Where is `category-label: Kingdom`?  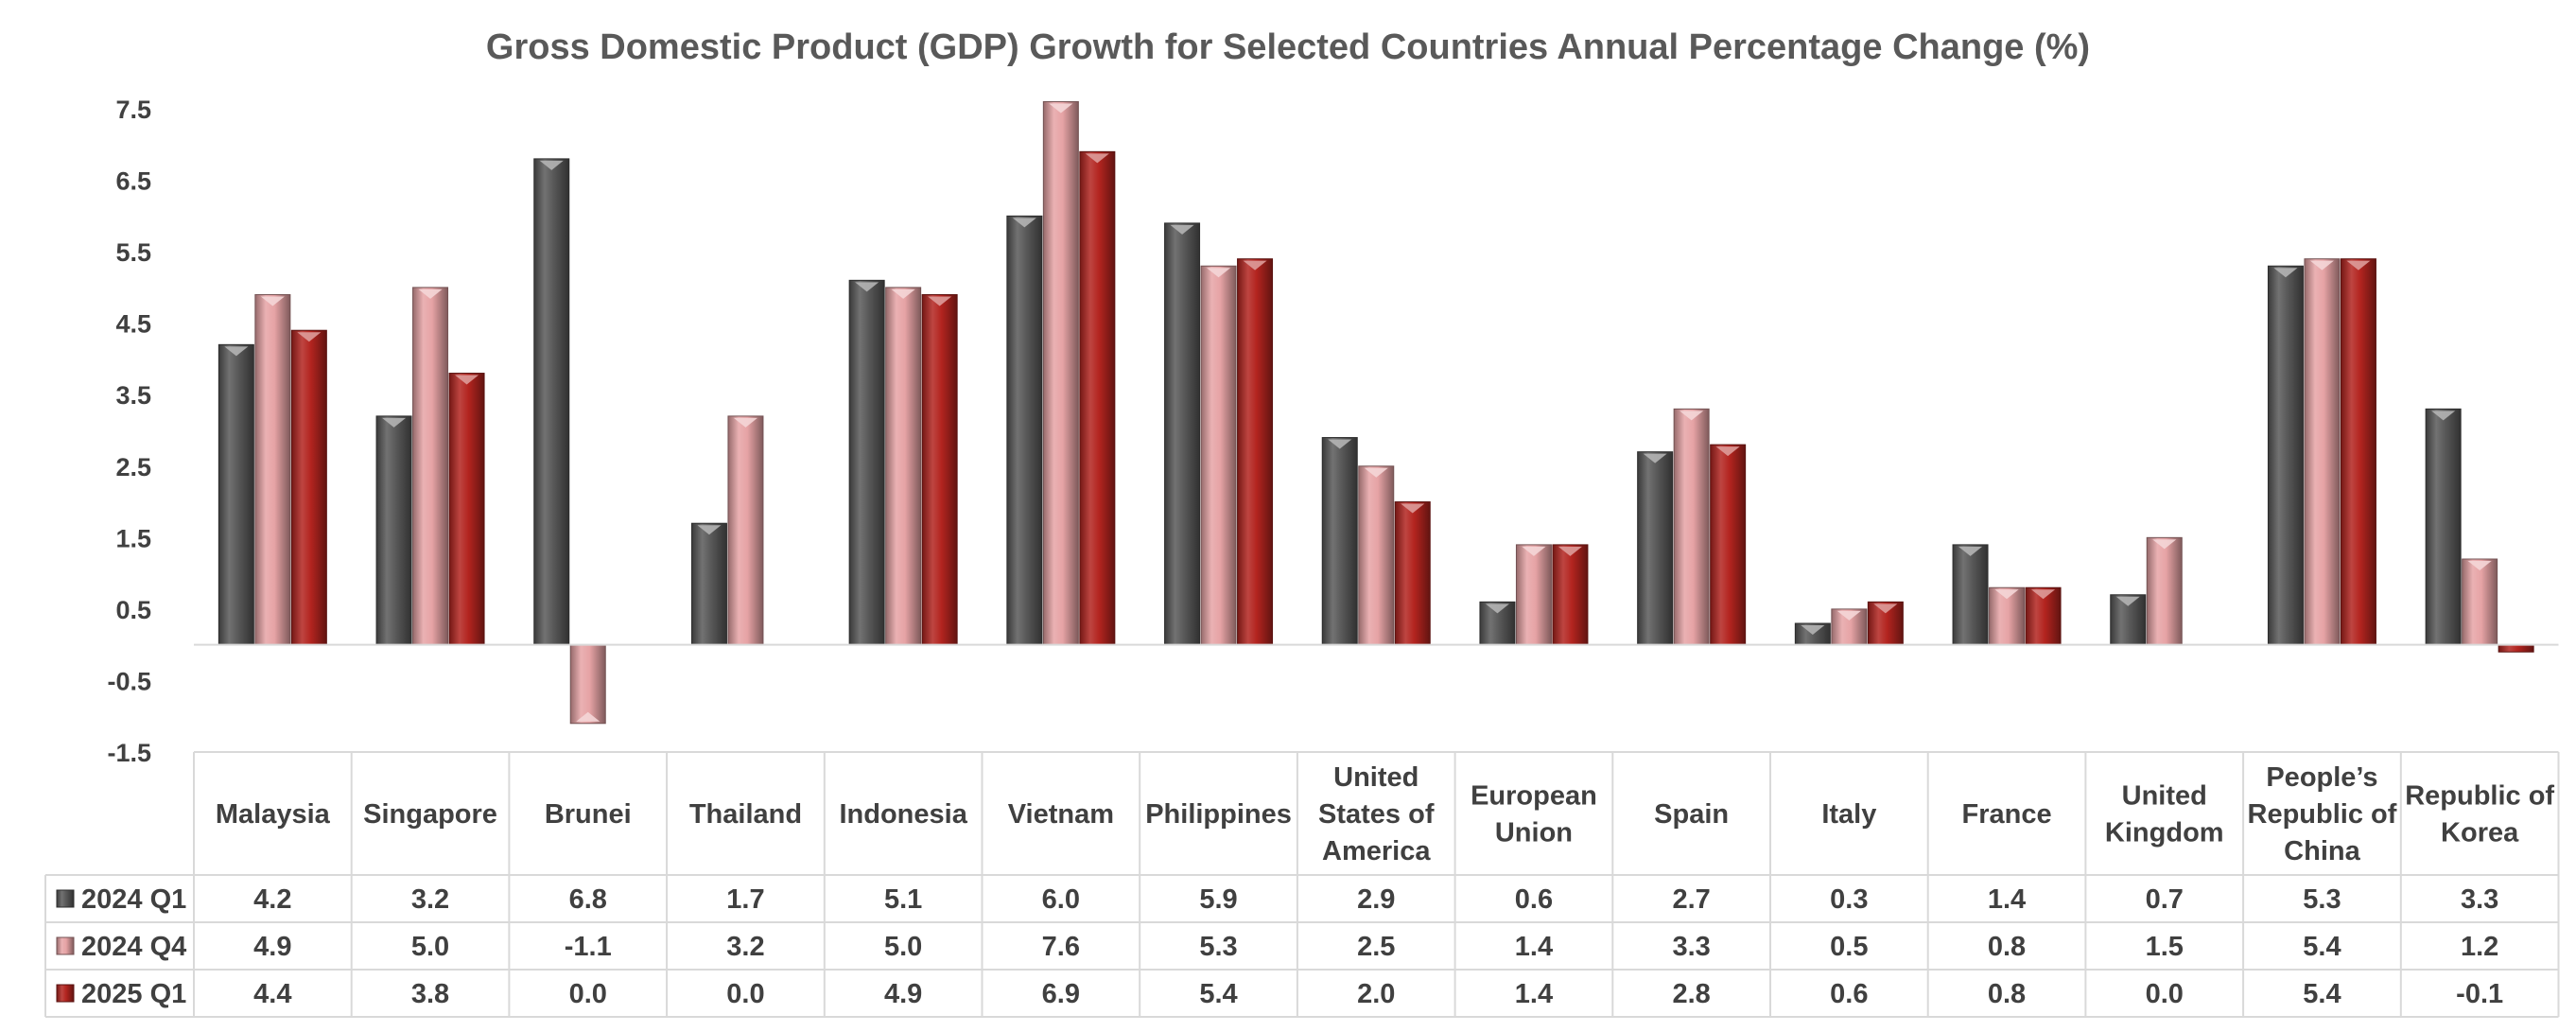 category-label: Kingdom is located at coordinates (2164, 833).